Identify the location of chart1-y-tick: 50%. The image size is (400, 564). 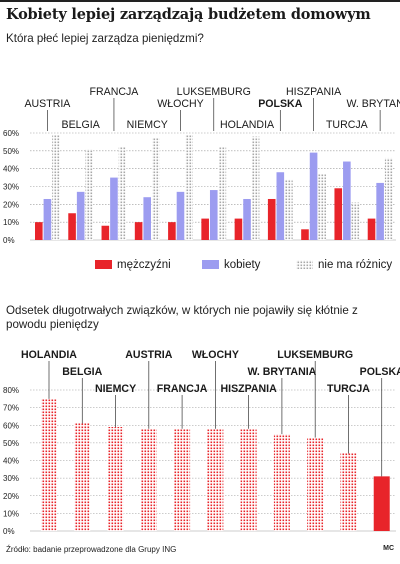
(11, 151).